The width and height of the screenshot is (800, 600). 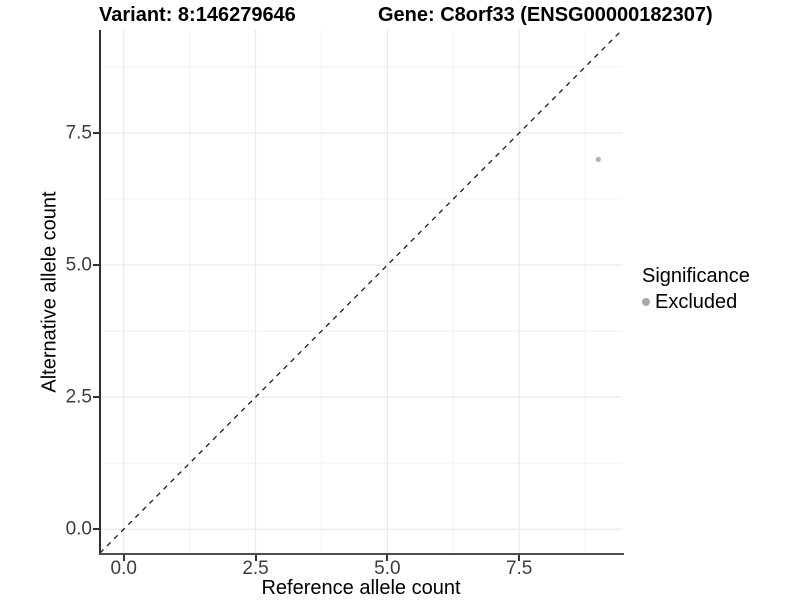 I want to click on data-point-excluded, so click(x=598, y=159).